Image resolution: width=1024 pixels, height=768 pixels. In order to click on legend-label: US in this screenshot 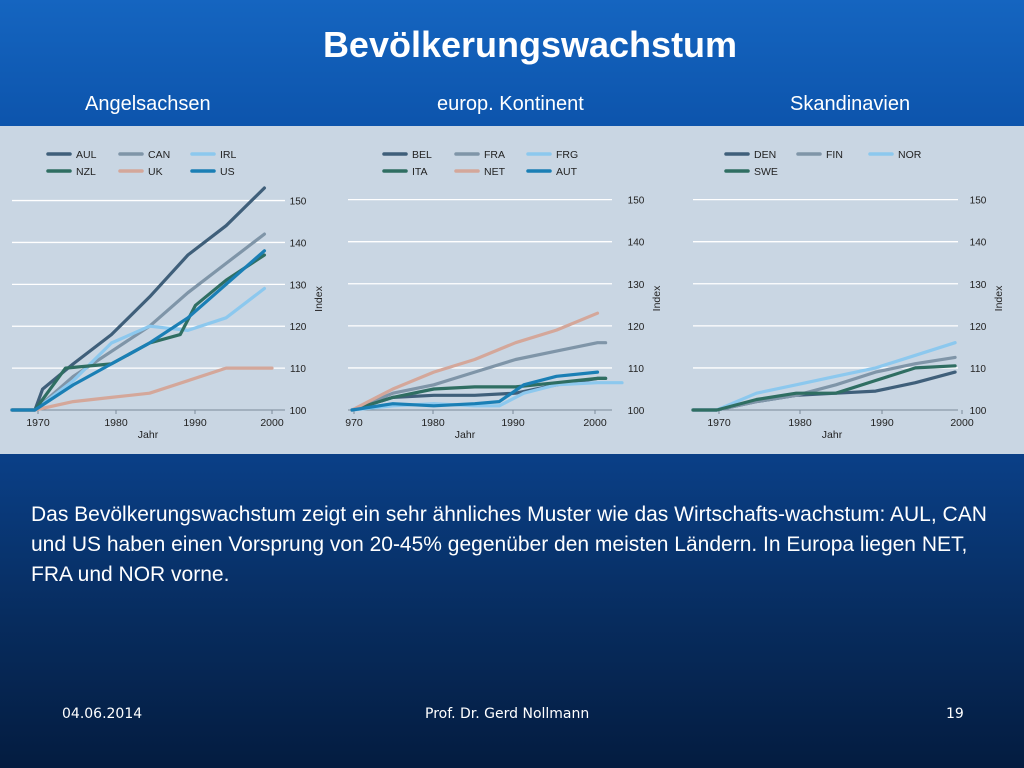, I will do `click(227, 172)`.